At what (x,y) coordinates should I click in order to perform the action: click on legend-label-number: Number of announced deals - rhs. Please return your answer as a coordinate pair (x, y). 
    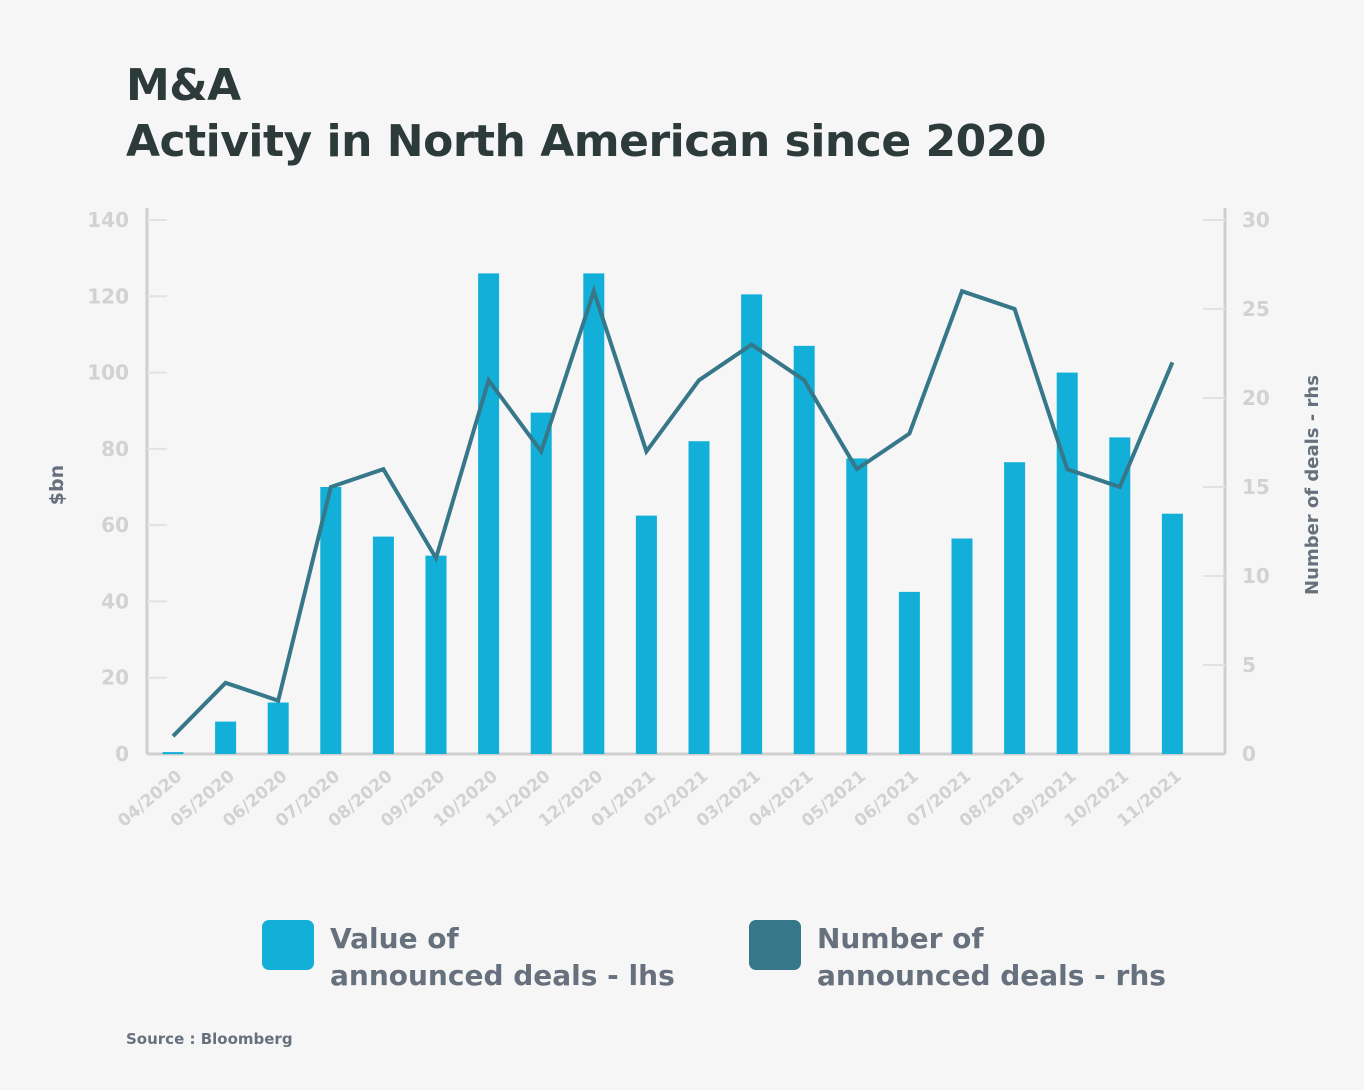
    Looking at the image, I should click on (991, 957).